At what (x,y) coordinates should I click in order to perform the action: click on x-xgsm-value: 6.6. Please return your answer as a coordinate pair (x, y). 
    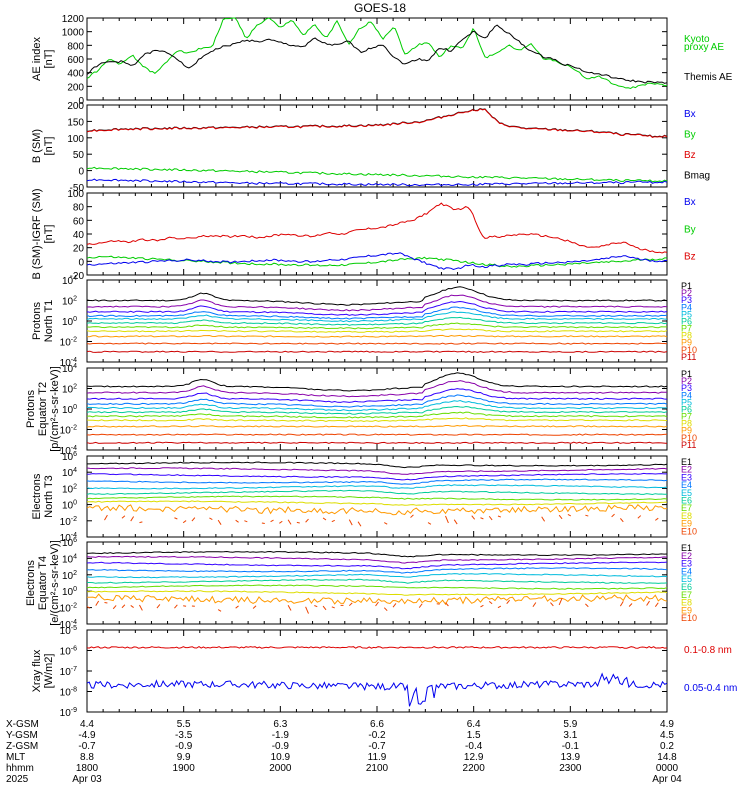
    Looking at the image, I should click on (377, 724).